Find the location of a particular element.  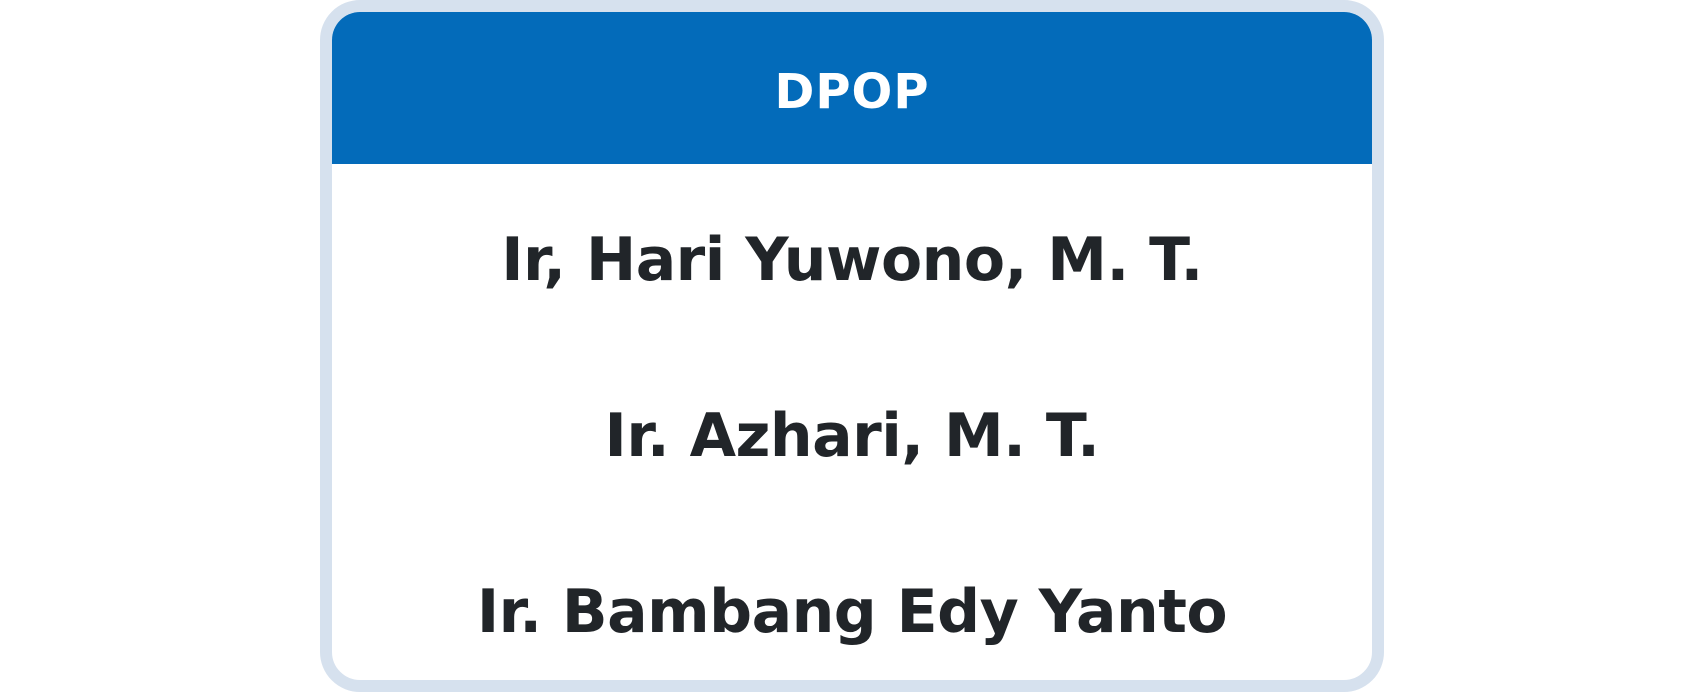

card-header: DPOP is located at coordinates (852, 88).